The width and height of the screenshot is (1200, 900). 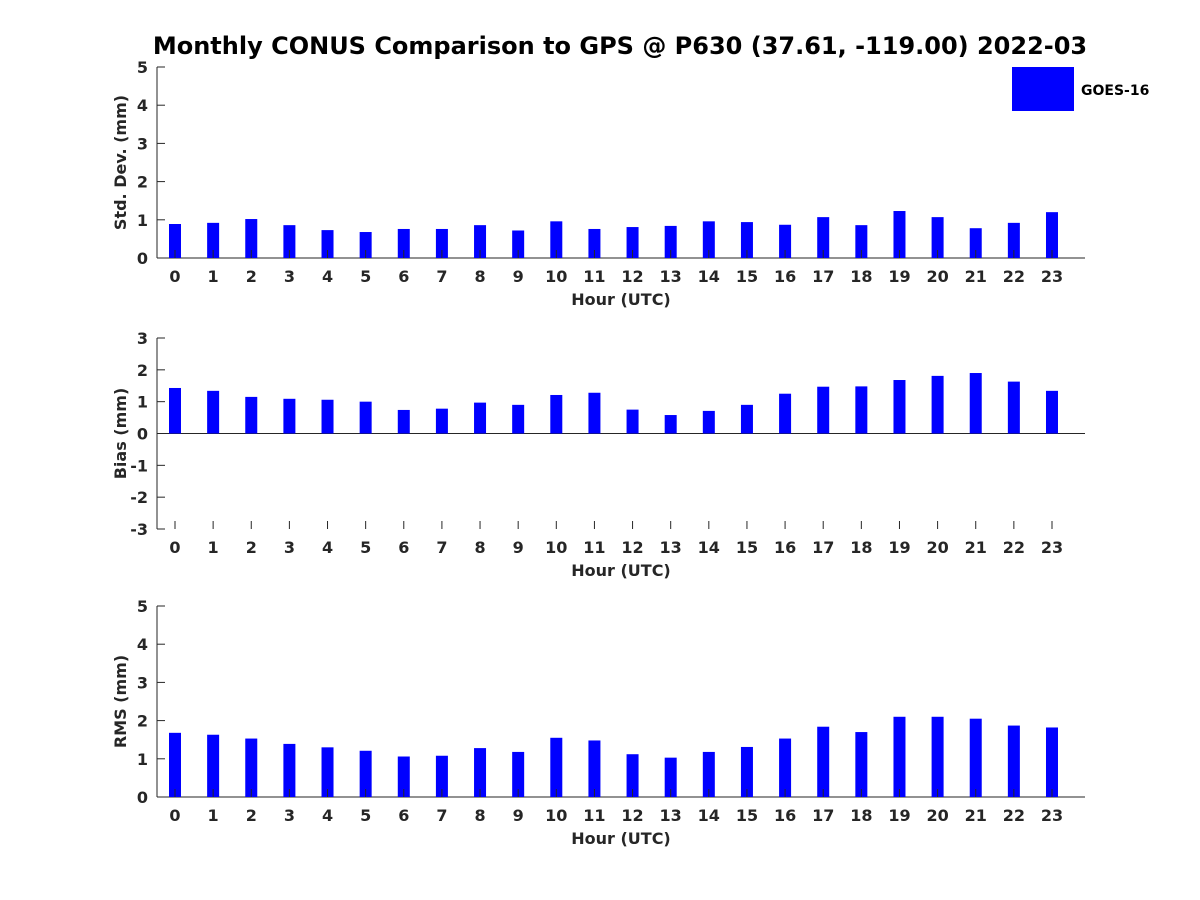 I want to click on legend: GOES-16, so click(x=1080, y=89).